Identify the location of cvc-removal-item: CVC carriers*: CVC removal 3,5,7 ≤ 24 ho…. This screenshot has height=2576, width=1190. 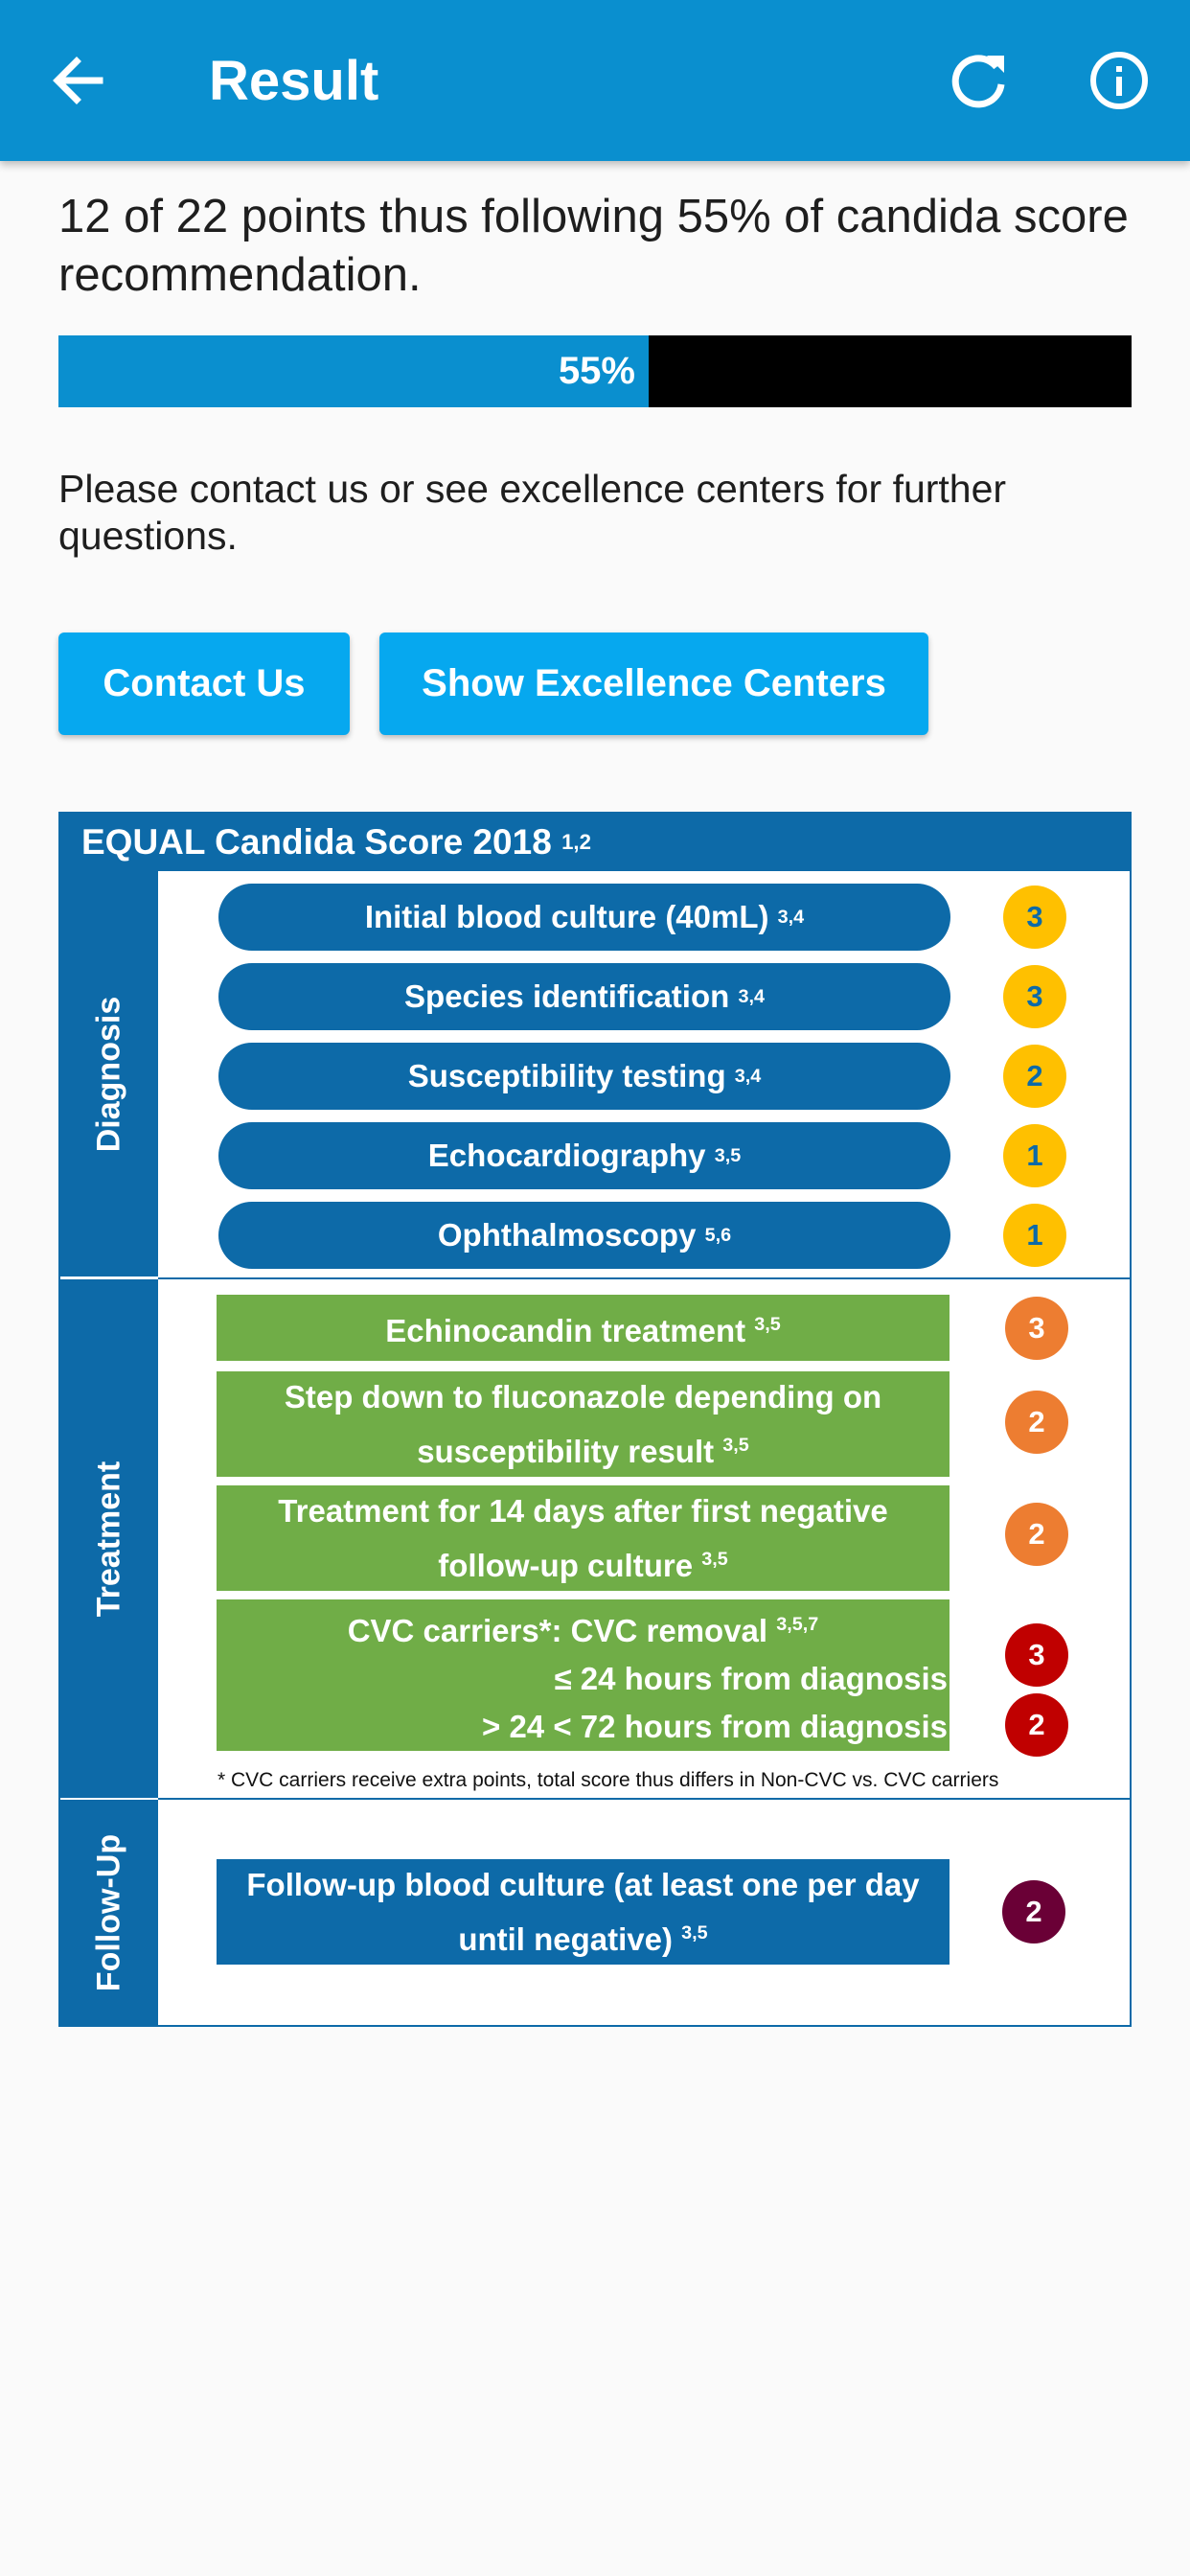
(584, 1675).